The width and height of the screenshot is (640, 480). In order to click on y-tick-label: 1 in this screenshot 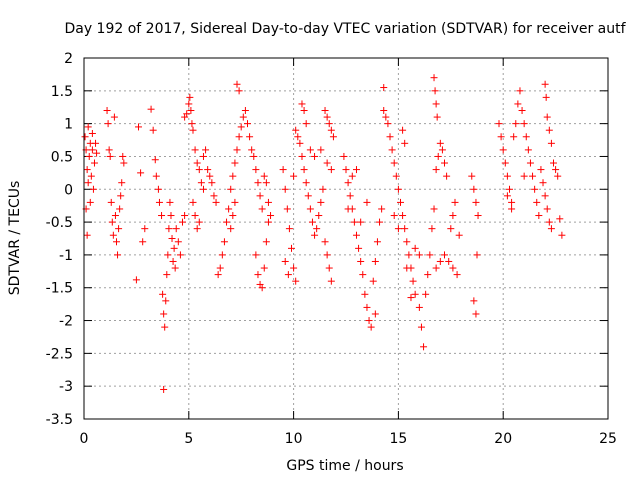, I will do `click(68, 125)`.